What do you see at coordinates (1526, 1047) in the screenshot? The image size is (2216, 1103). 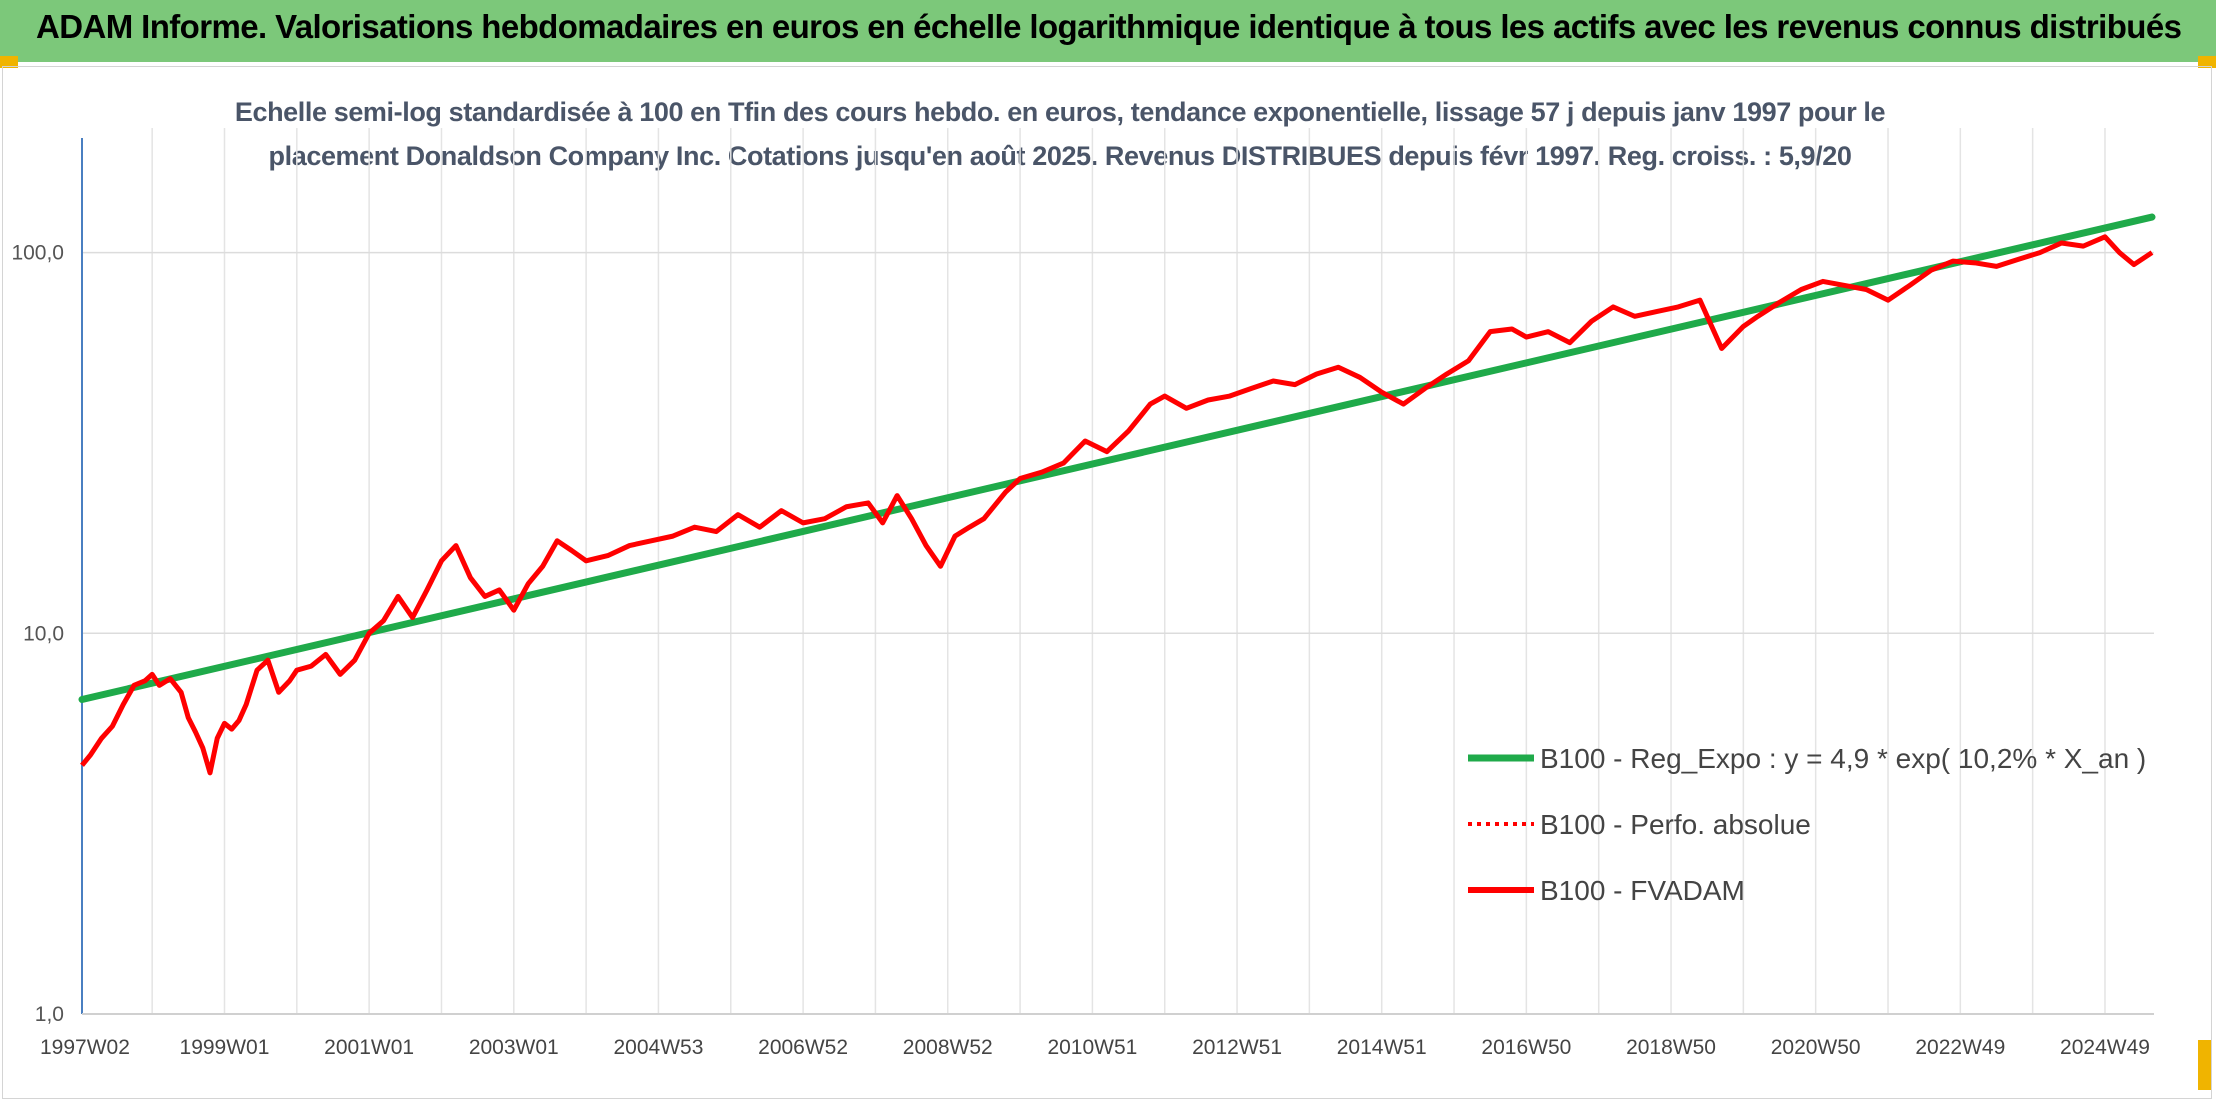 I see `x-tick-label: 2016W50` at bounding box center [1526, 1047].